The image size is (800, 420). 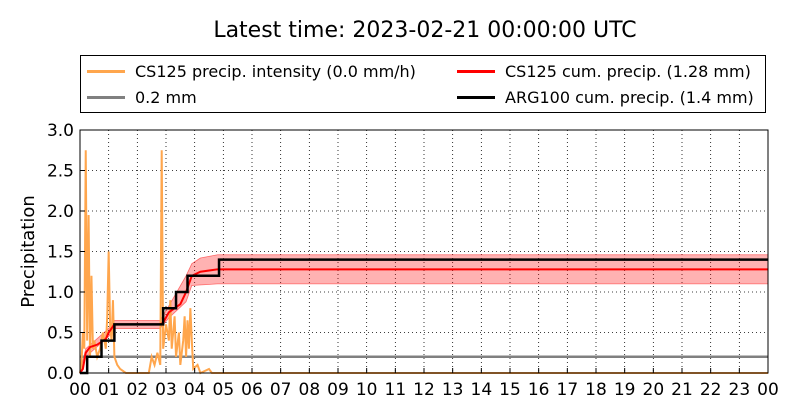 What do you see at coordinates (195, 390) in the screenshot?
I see `x-tick-label: 04` at bounding box center [195, 390].